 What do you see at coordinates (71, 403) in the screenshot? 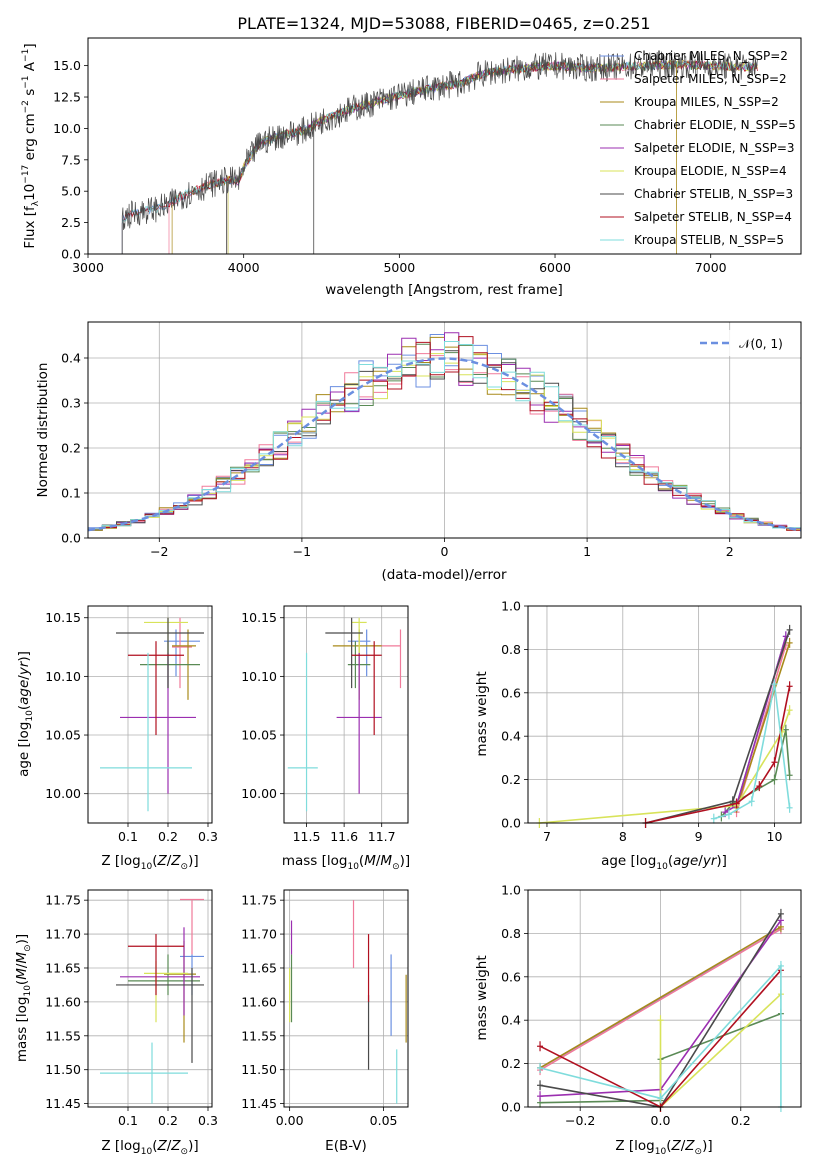
I see `y-tick-label: 0.3` at bounding box center [71, 403].